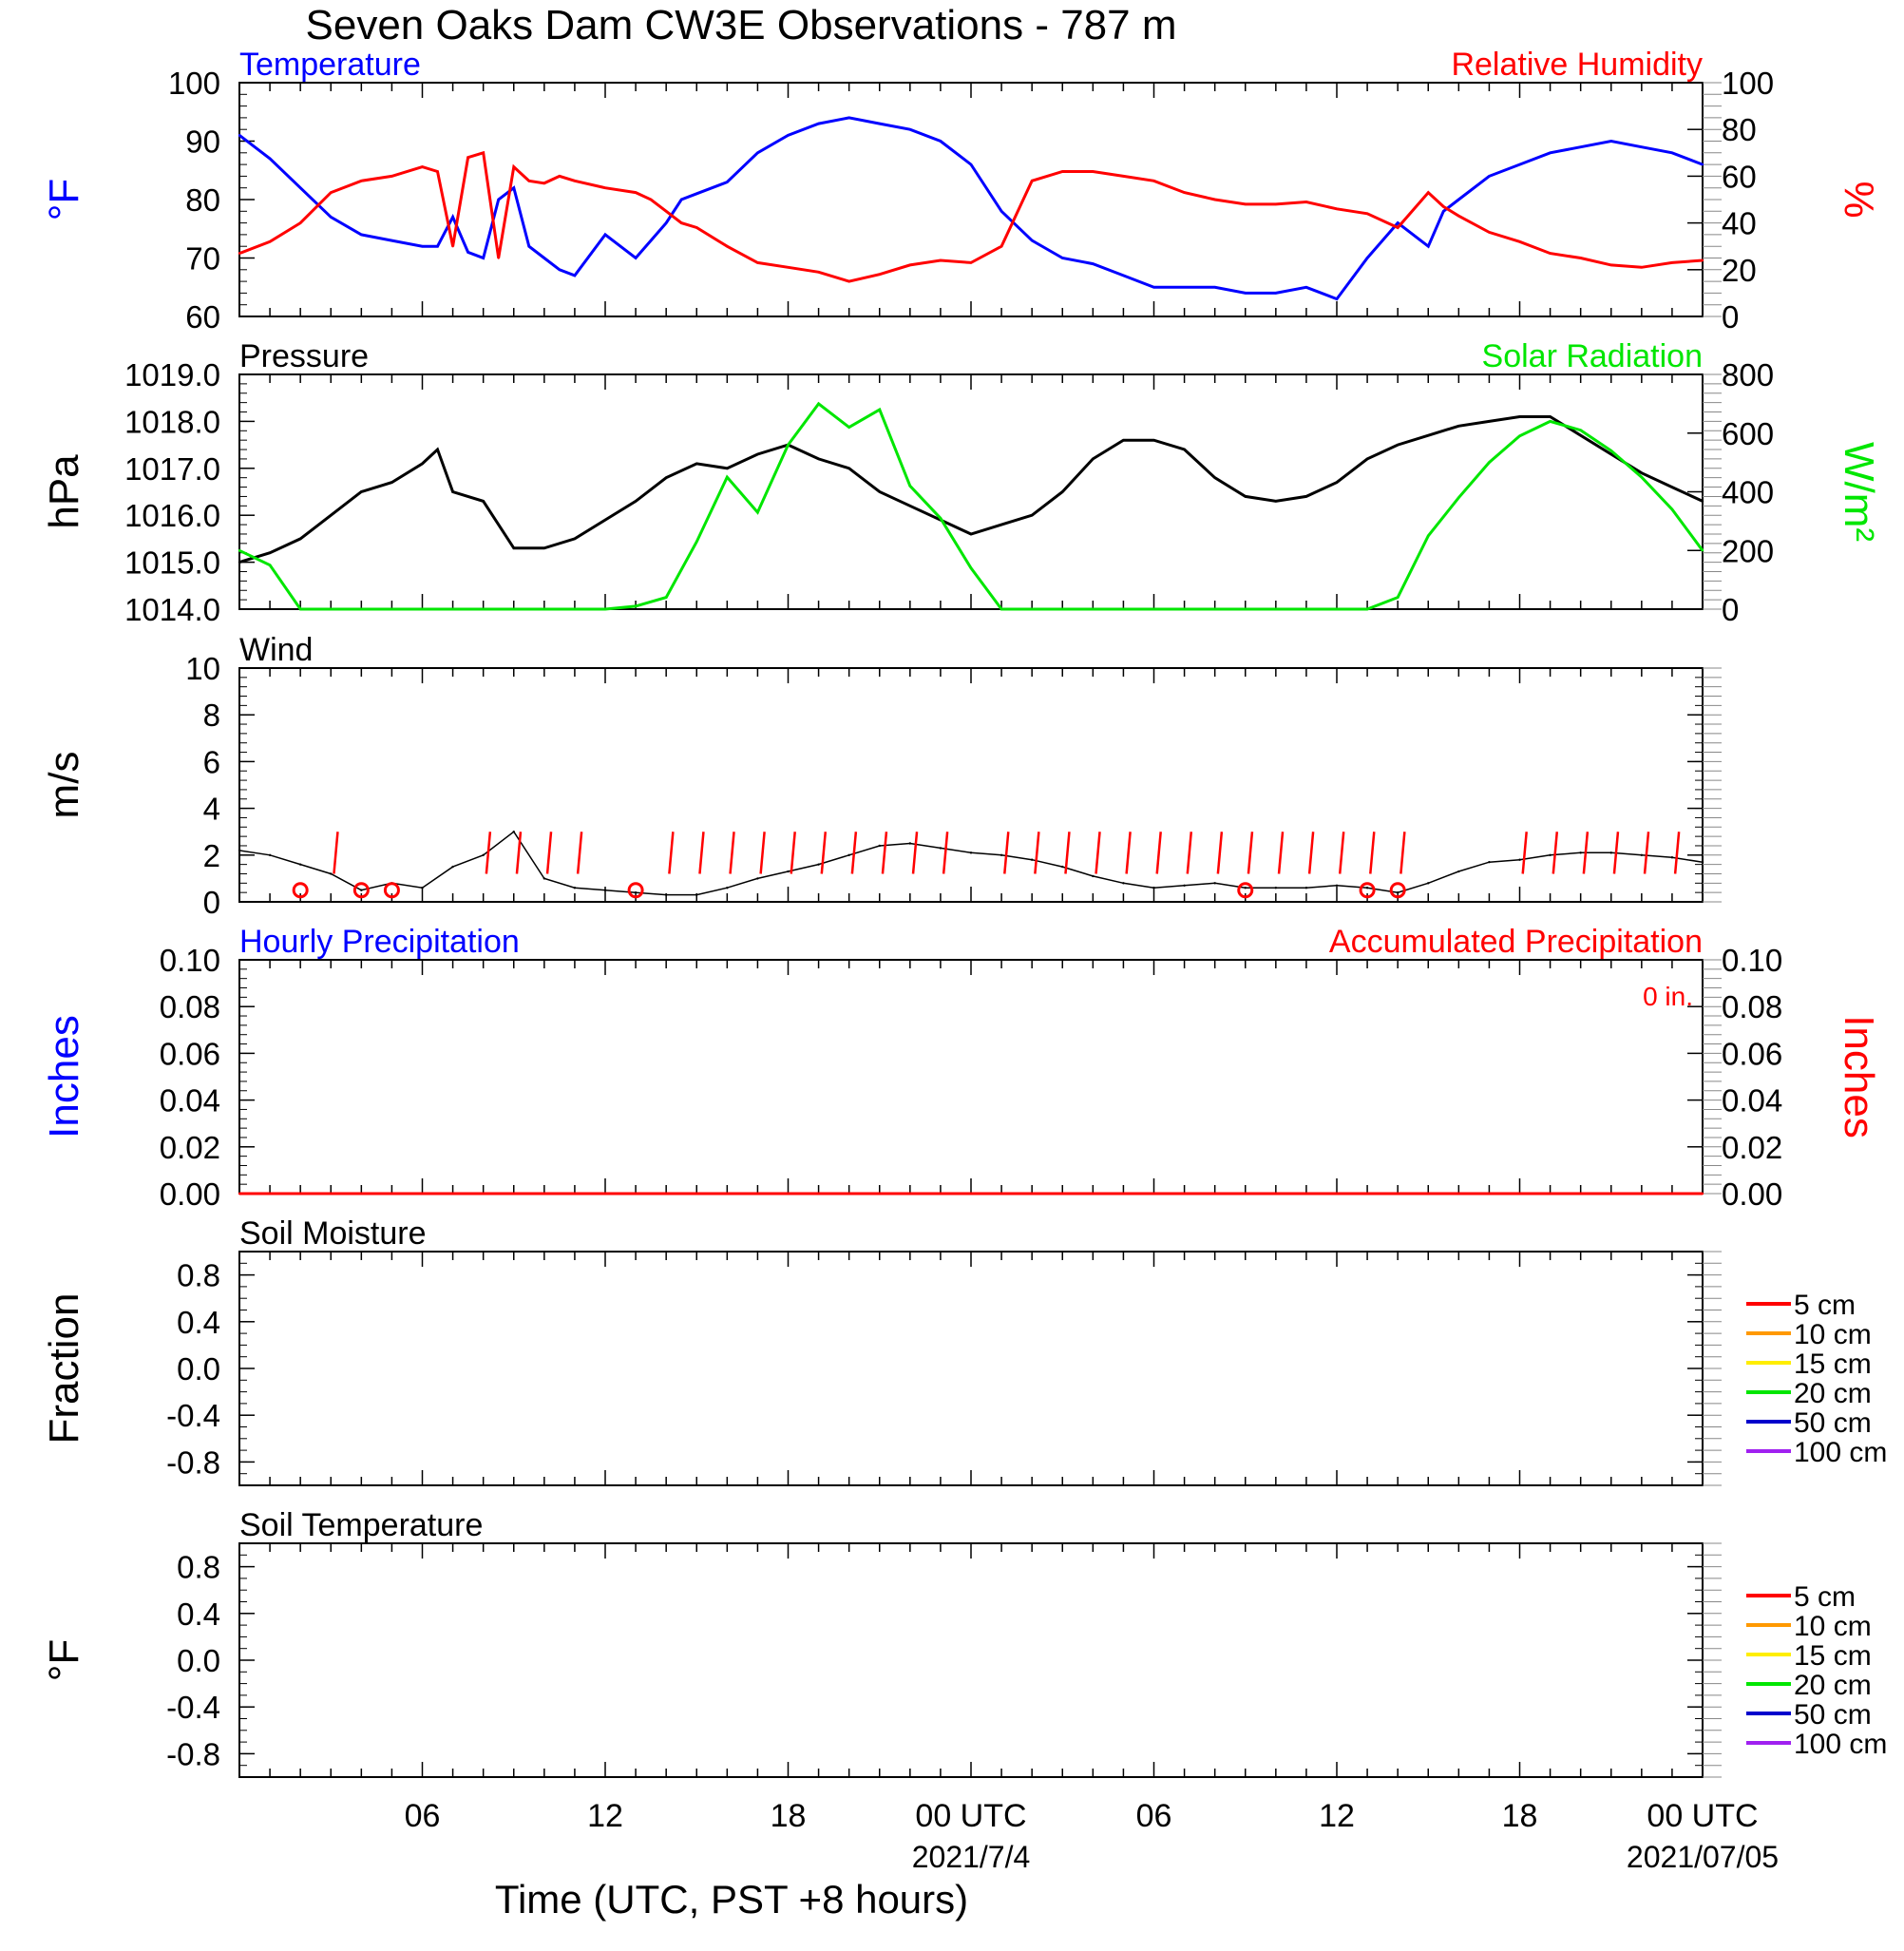  What do you see at coordinates (1859, 1077) in the screenshot?
I see `y-axis-label-right: Inches` at bounding box center [1859, 1077].